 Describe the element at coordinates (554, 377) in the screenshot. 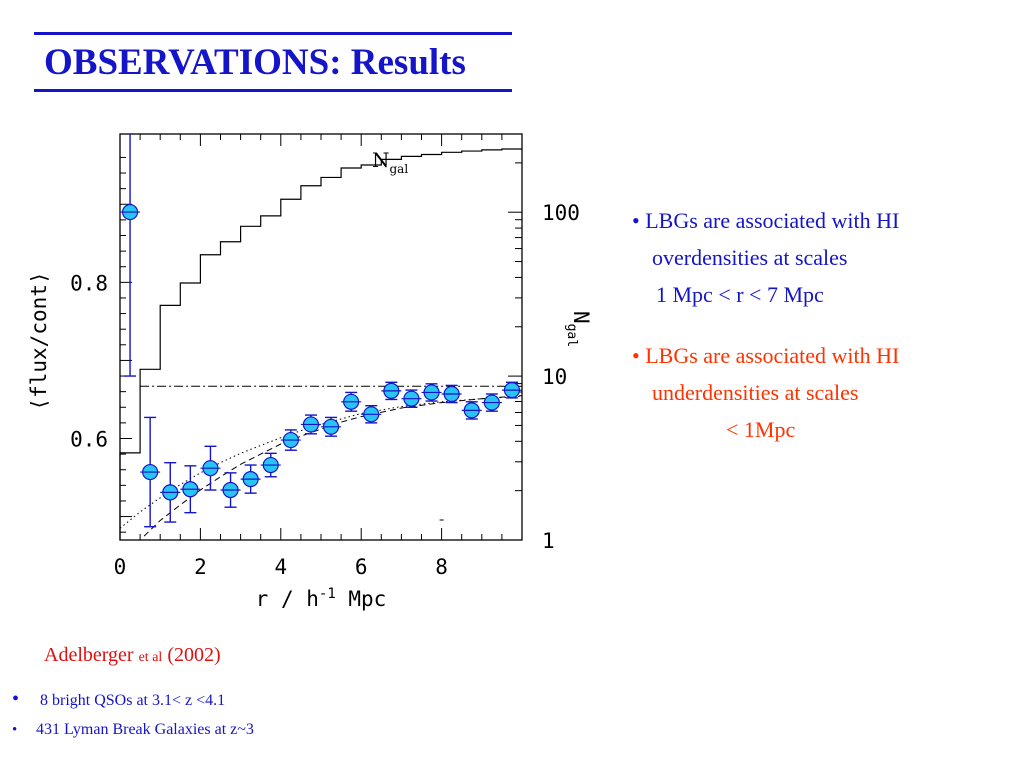

I see `y2-tick-label: 10` at that location.